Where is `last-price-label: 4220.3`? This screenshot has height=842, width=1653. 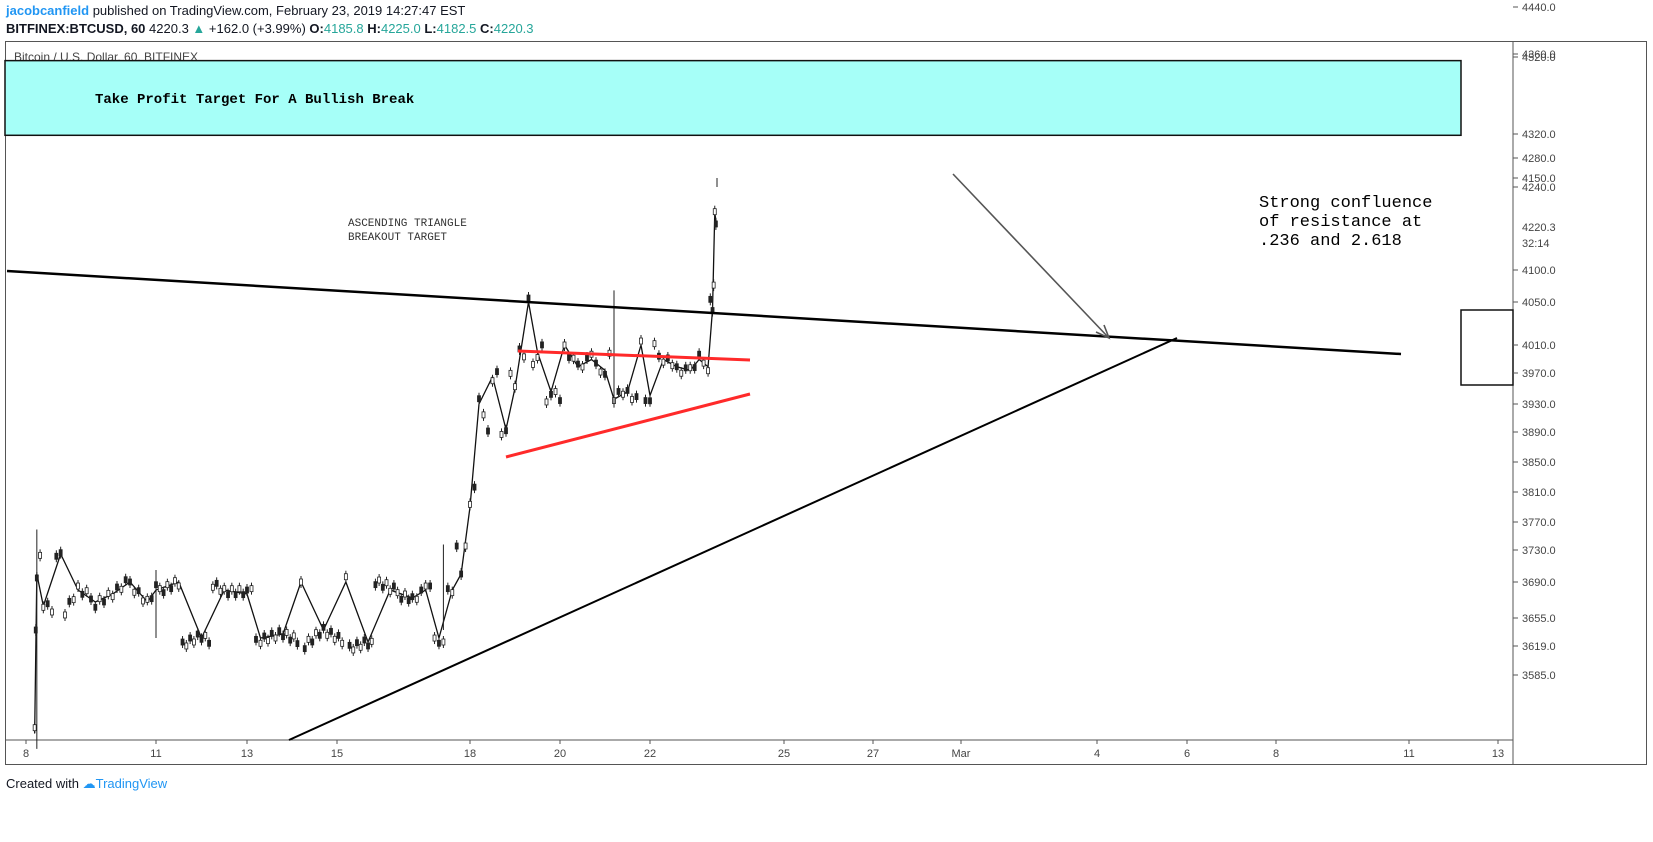
last-price-label: 4220.3 is located at coordinates (1539, 228).